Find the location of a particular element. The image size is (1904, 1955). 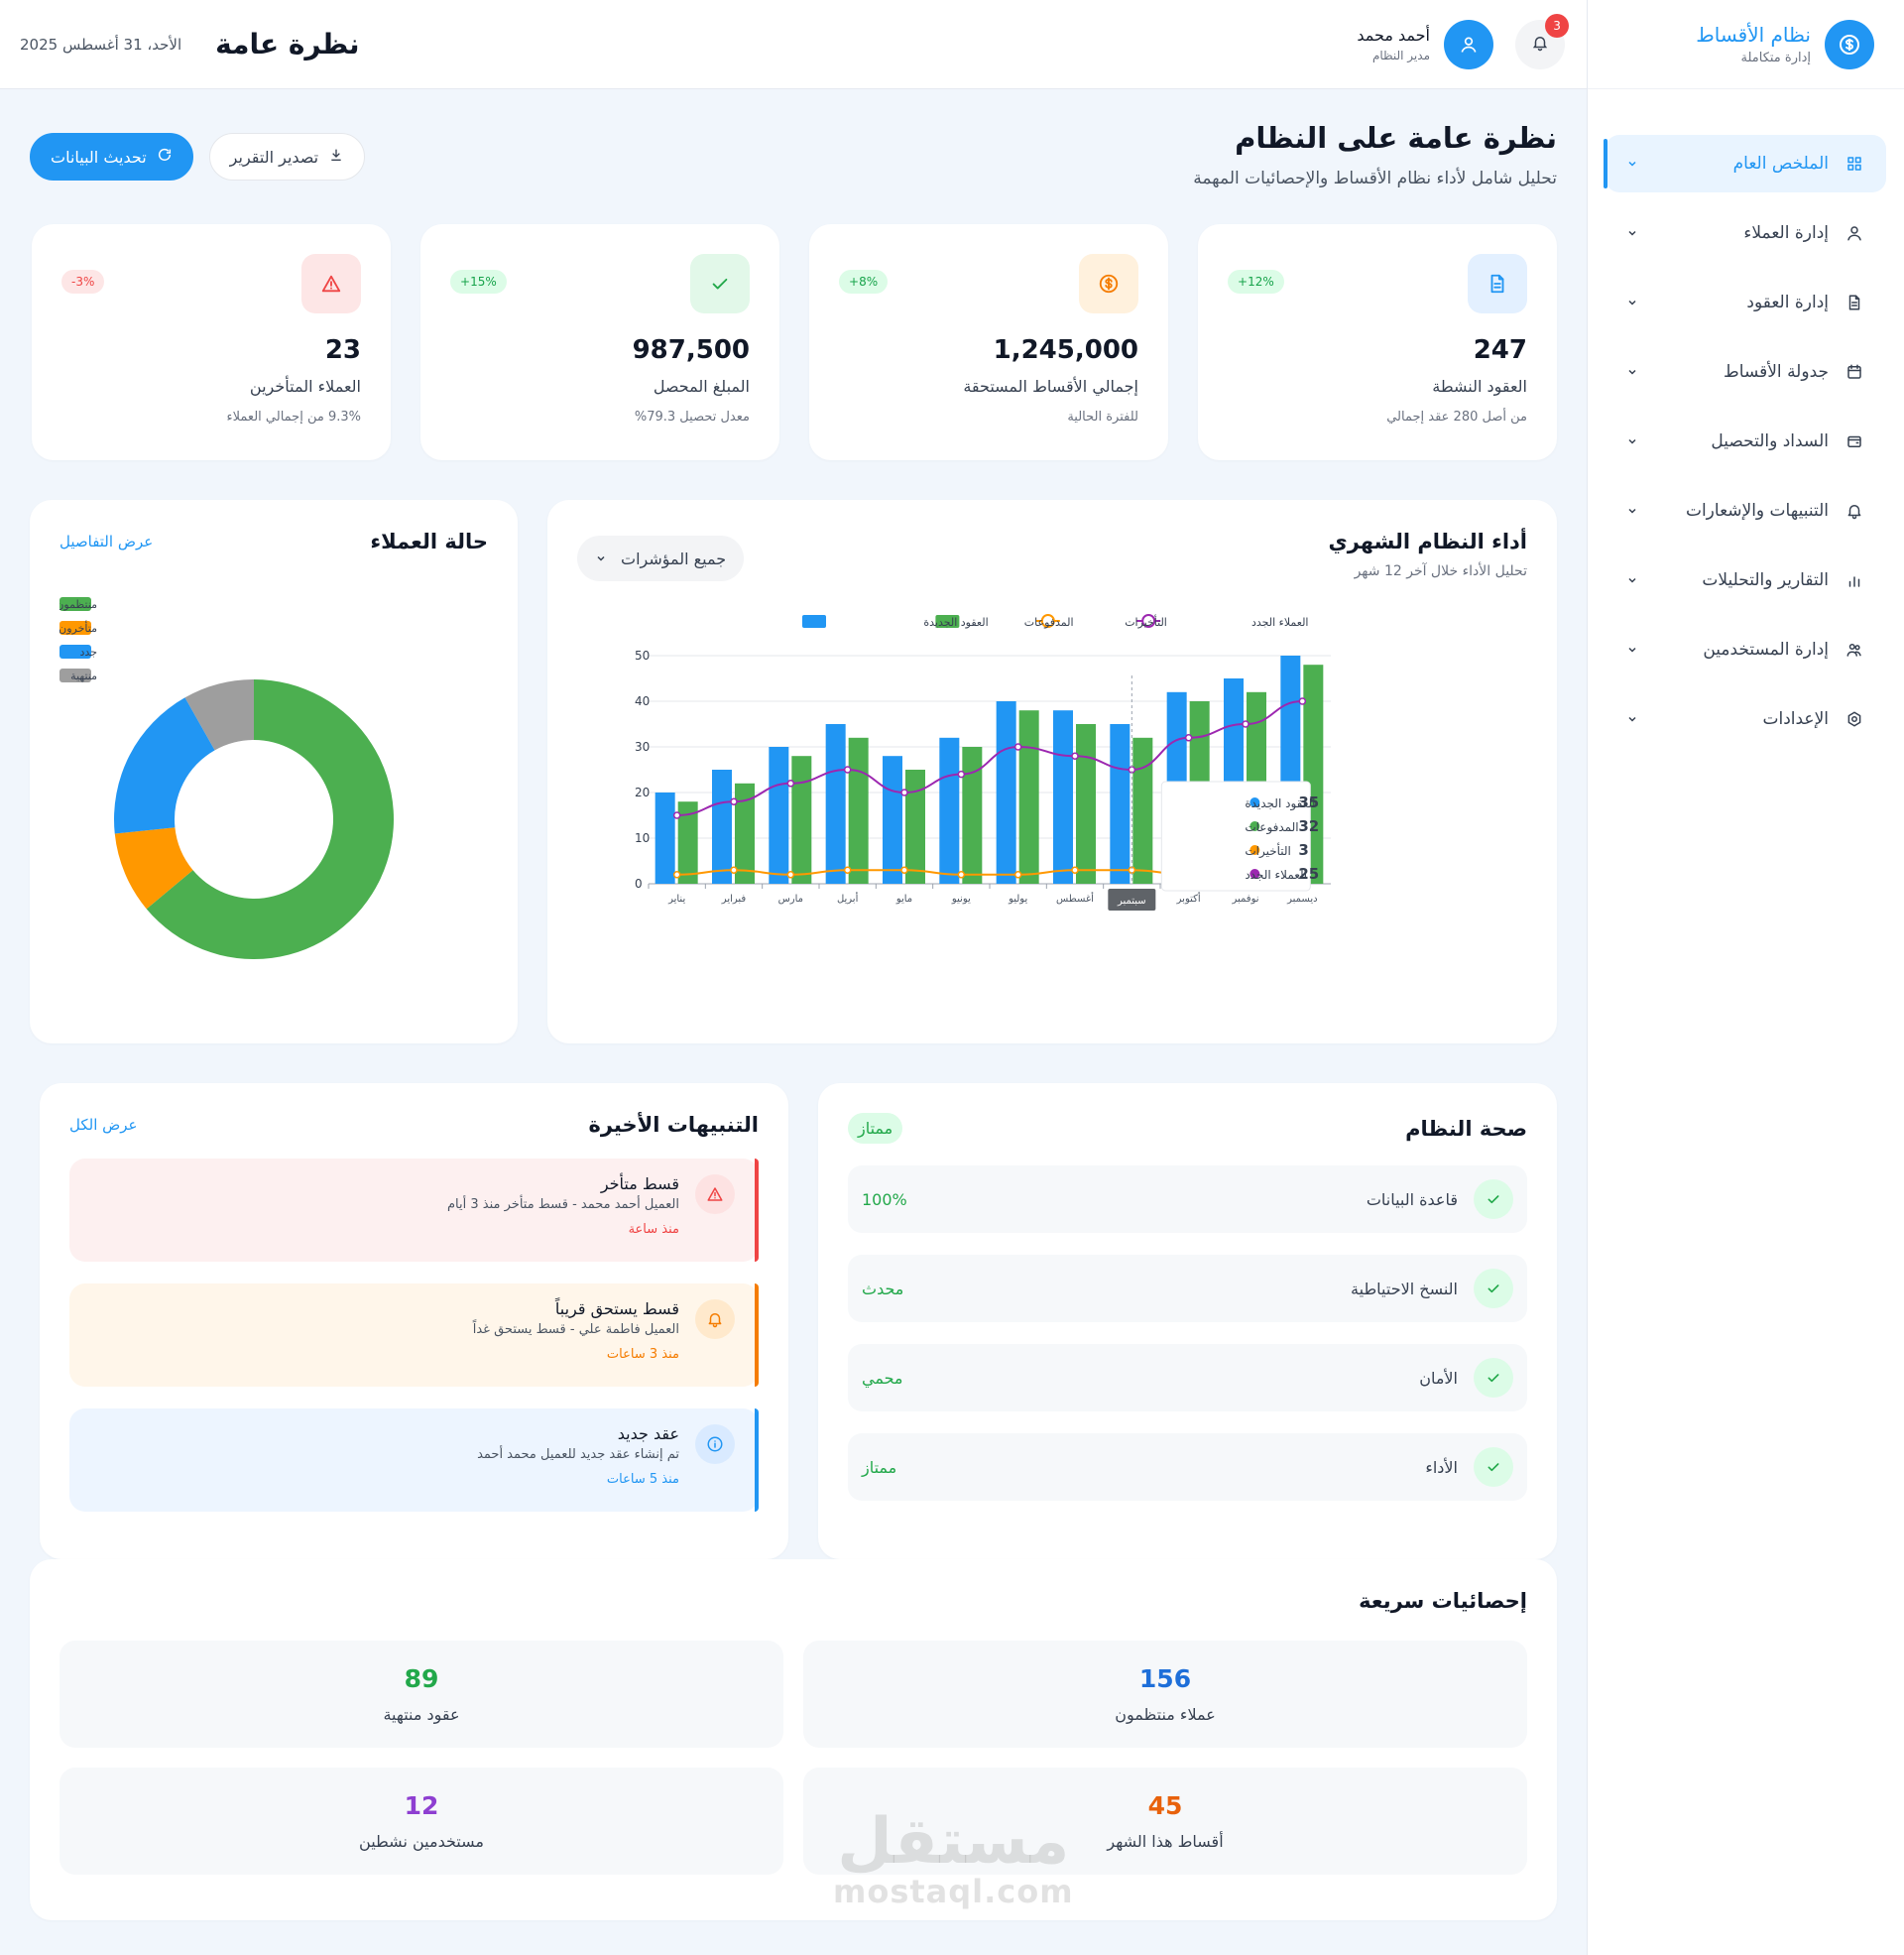

avatar is located at coordinates (1468, 44).